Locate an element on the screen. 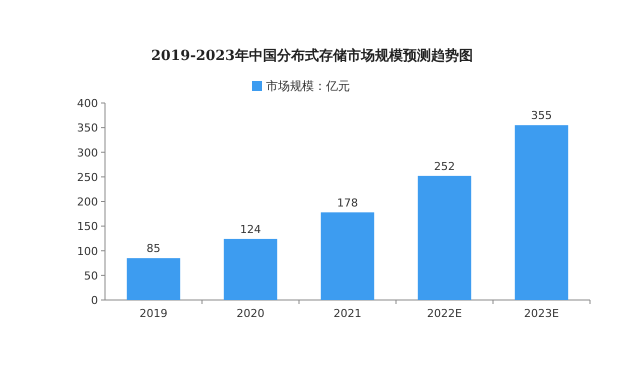 This screenshot has height=380, width=625. data-label: 85 is located at coordinates (153, 249).